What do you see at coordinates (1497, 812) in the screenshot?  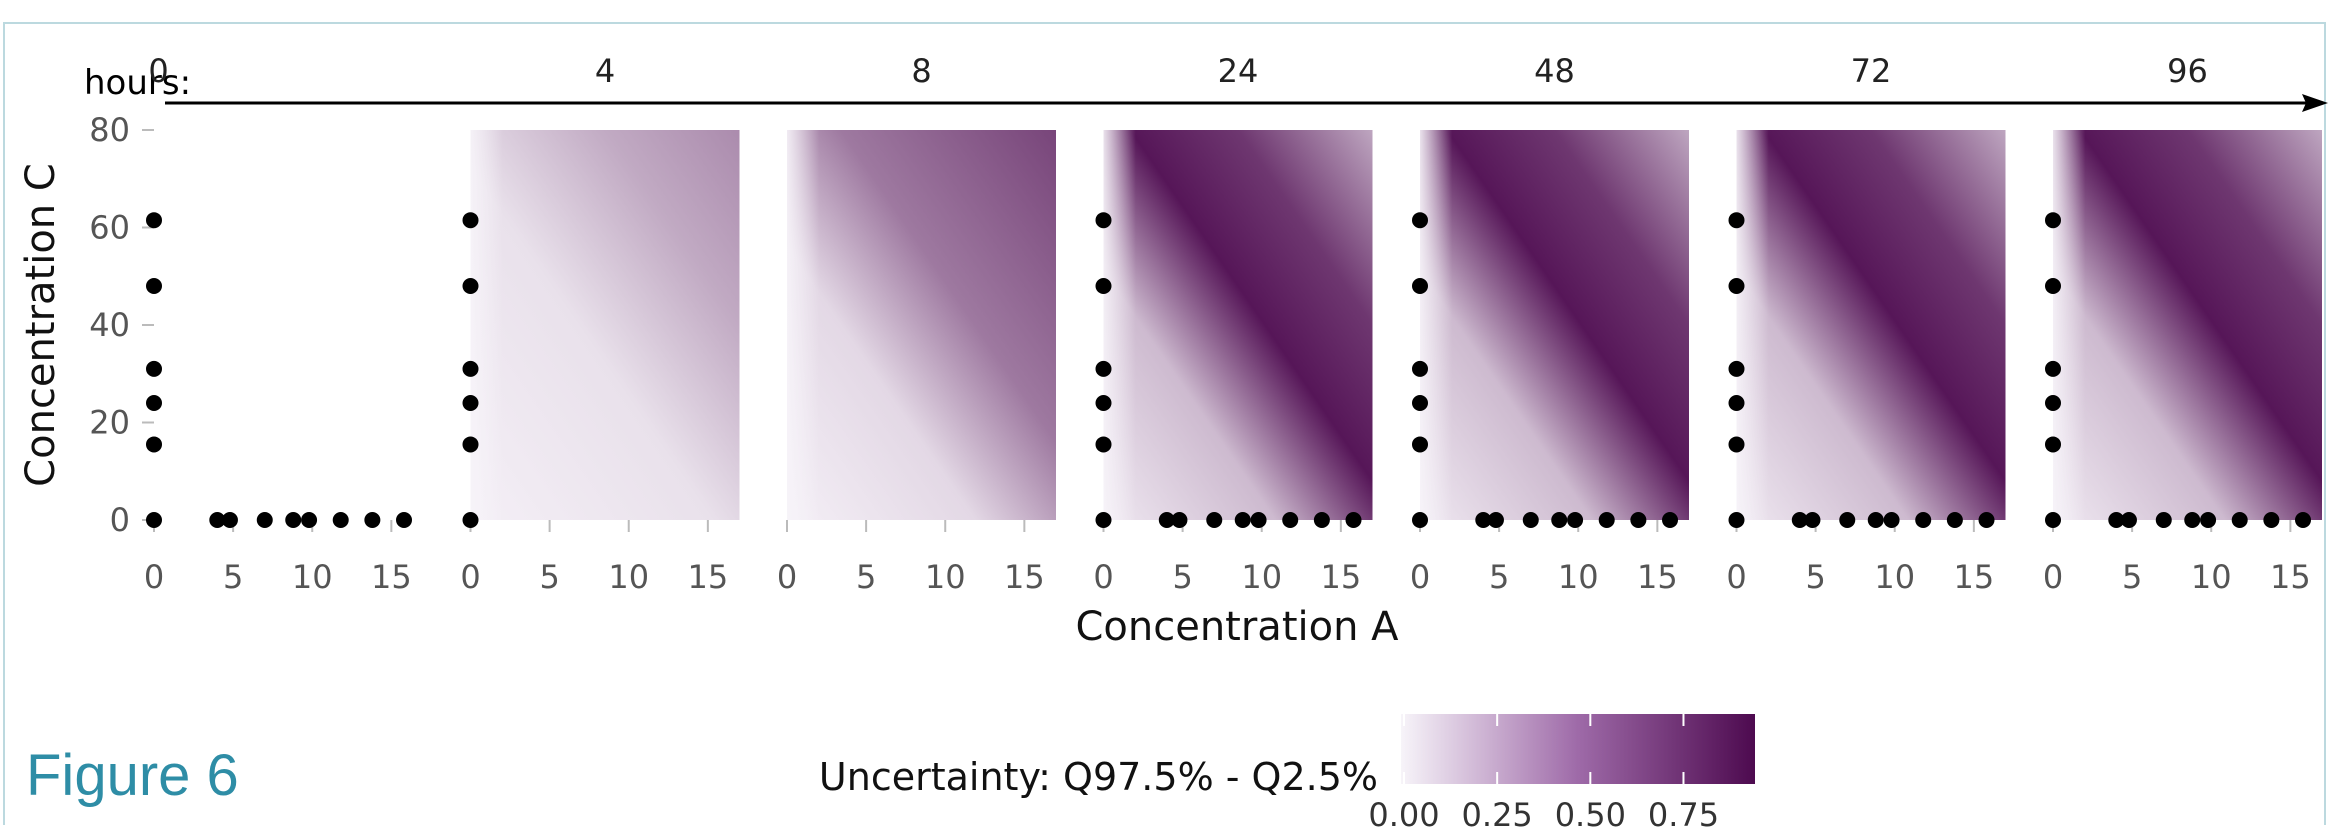 I see `legend-tick-label: 0.25` at bounding box center [1497, 812].